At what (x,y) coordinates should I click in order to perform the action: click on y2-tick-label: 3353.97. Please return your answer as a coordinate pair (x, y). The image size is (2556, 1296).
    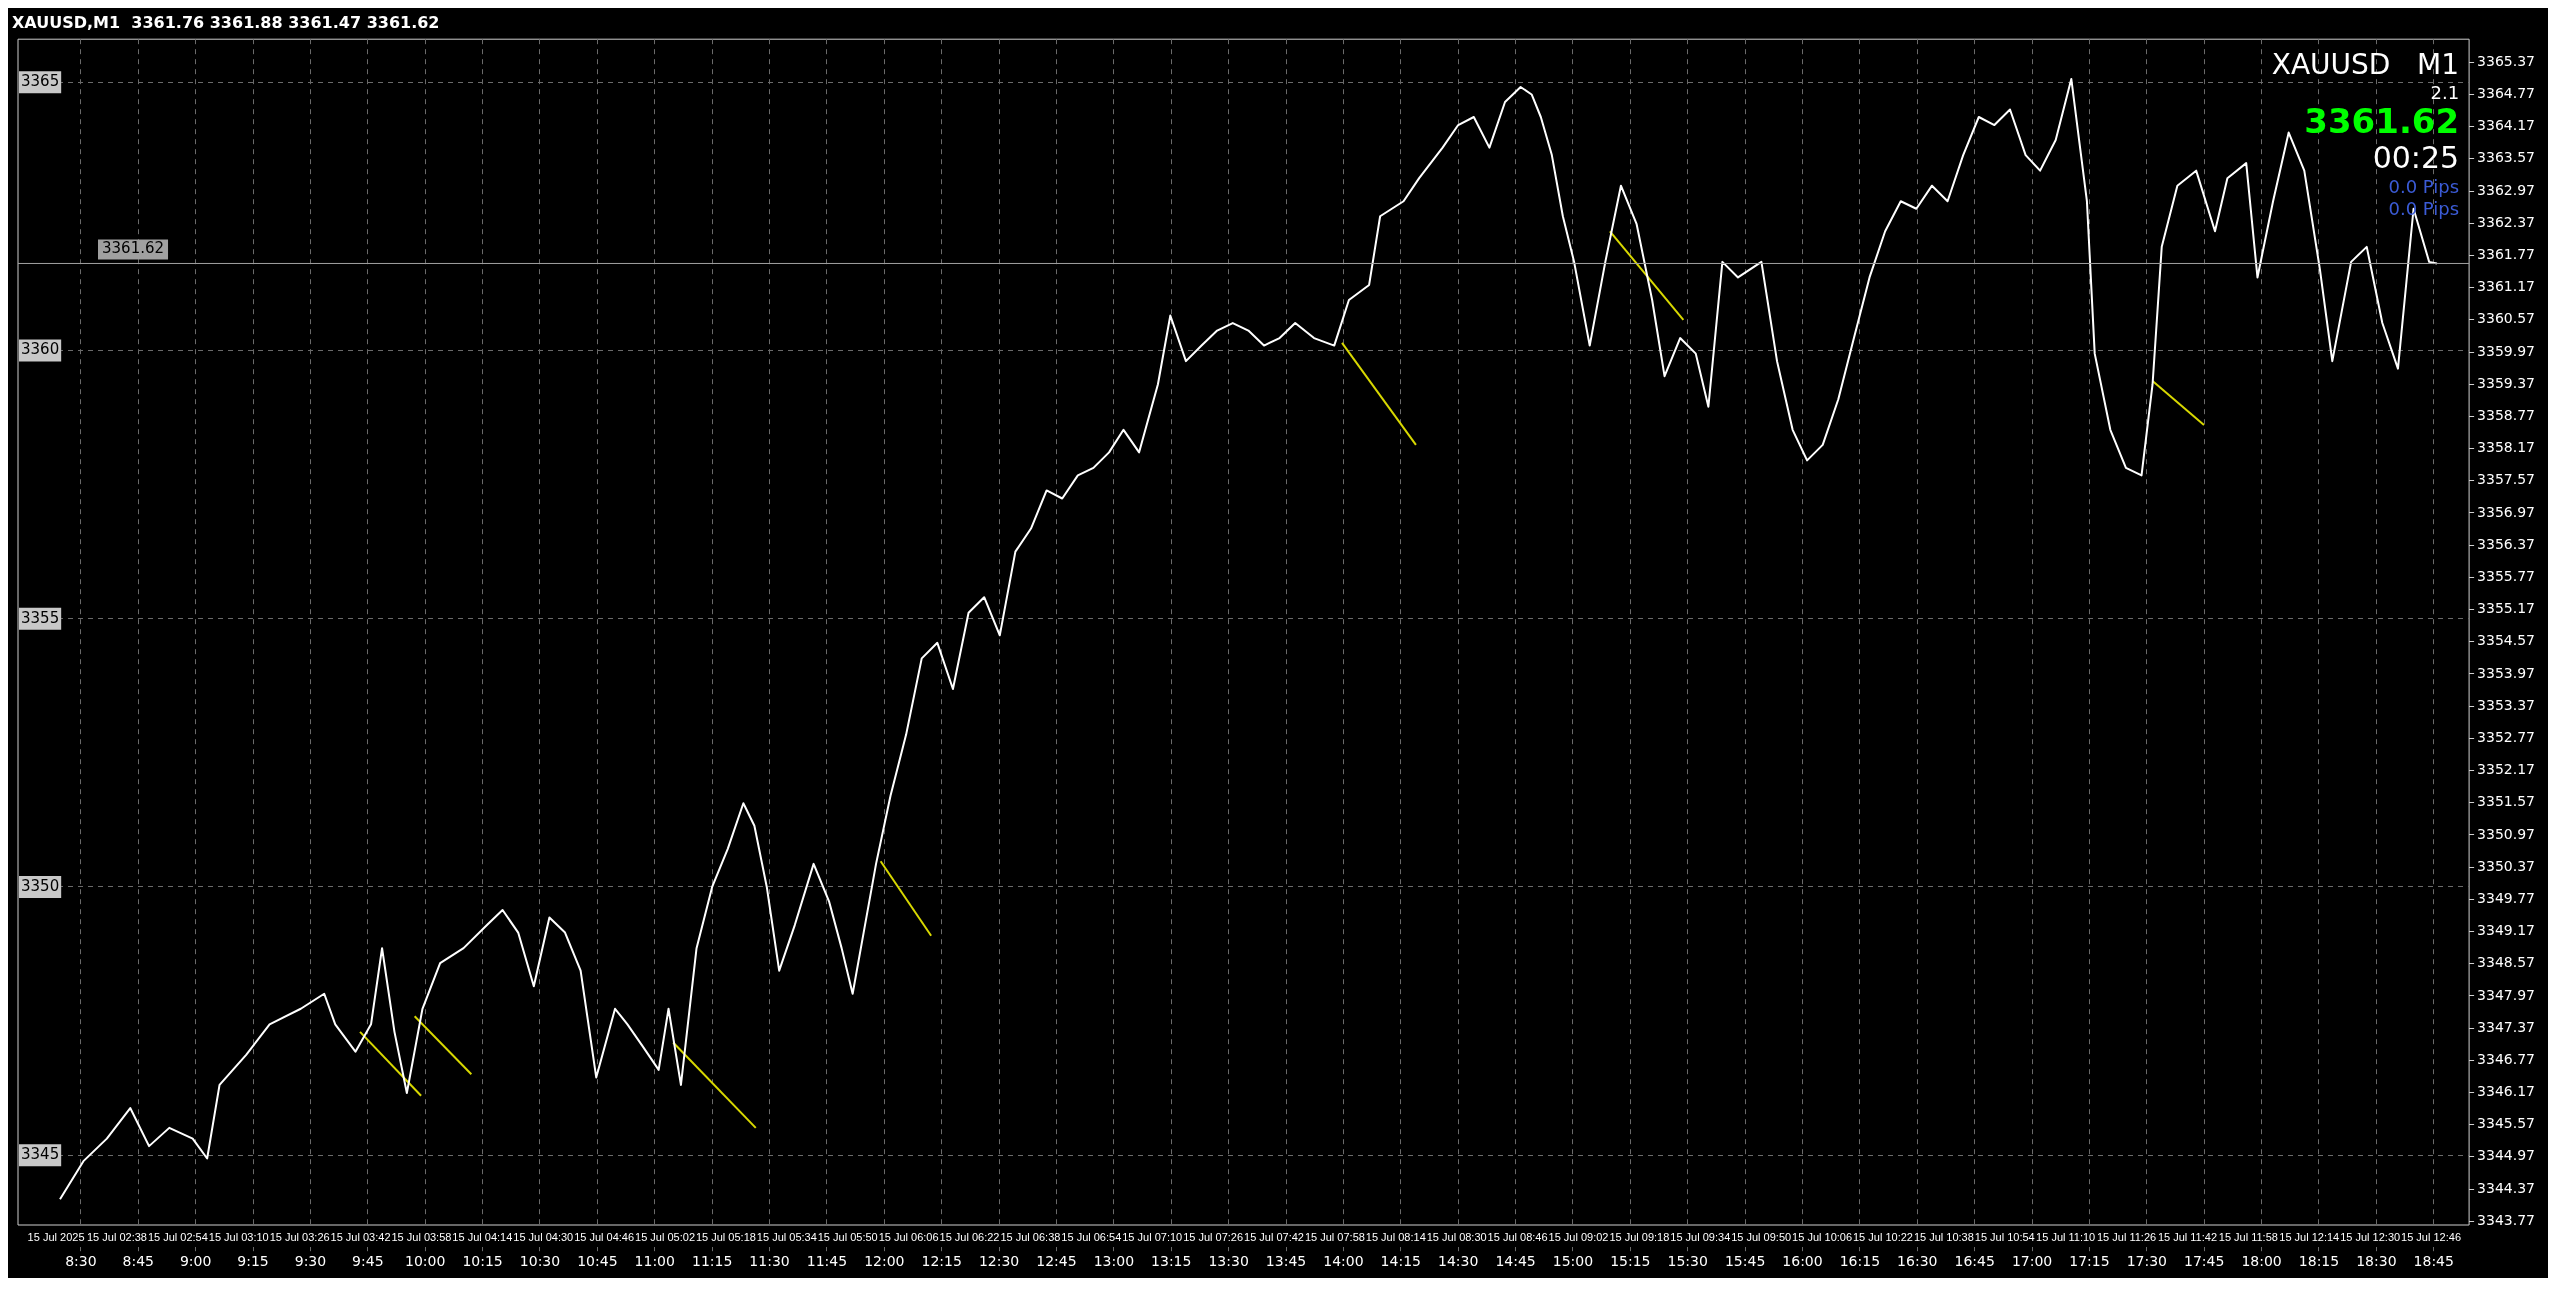
    Looking at the image, I should click on (2506, 672).